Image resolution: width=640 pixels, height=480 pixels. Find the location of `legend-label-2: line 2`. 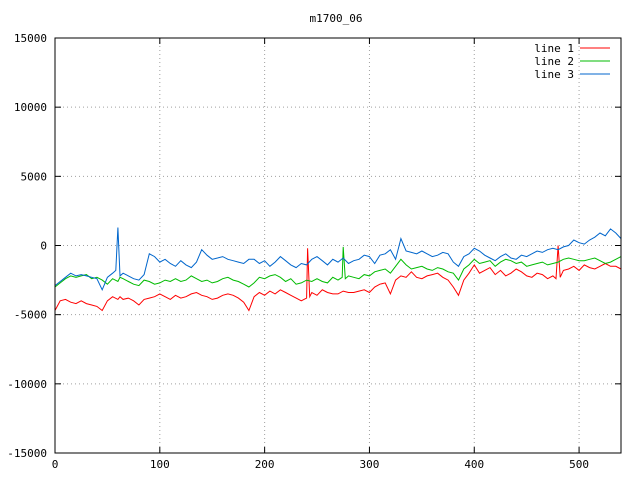

legend-label-2: line 2 is located at coordinates (554, 61).